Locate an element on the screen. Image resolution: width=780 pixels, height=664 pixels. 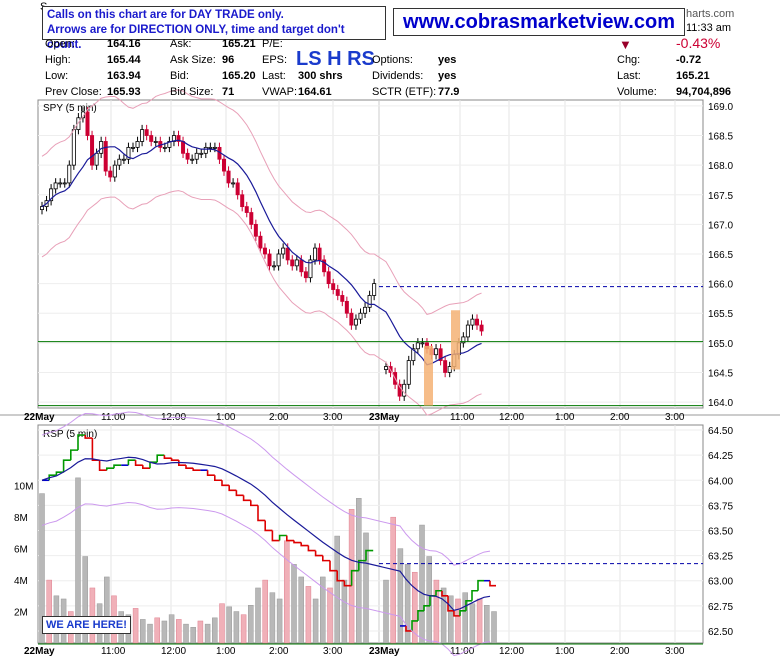
pattern-label: LS H RS is located at coordinates (335, 59).